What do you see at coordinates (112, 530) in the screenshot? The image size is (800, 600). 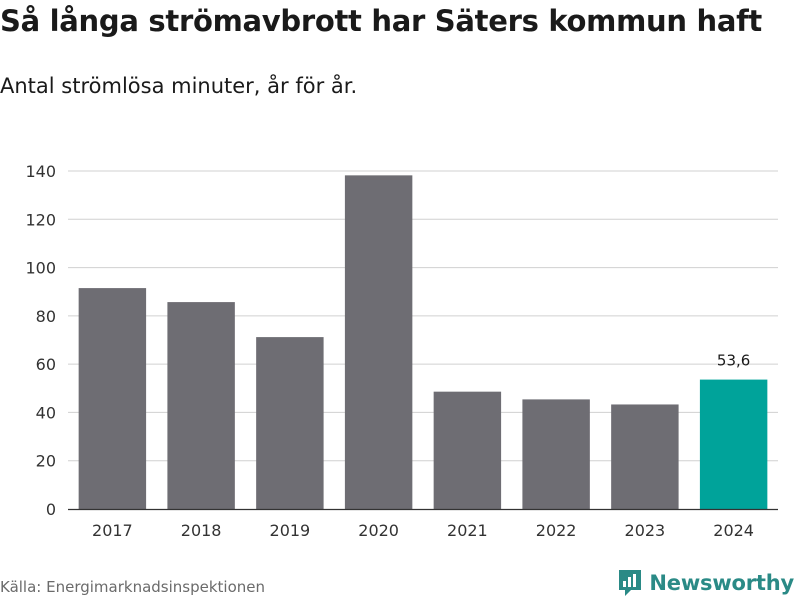 I see `x-tick-label-2017: 2017` at bounding box center [112, 530].